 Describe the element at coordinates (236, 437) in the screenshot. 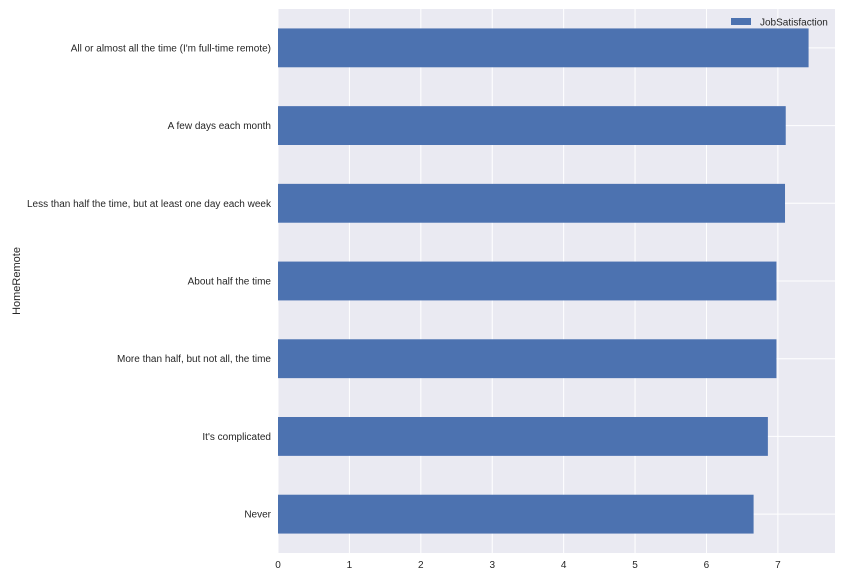

I see `category-label: It's complicated` at that location.